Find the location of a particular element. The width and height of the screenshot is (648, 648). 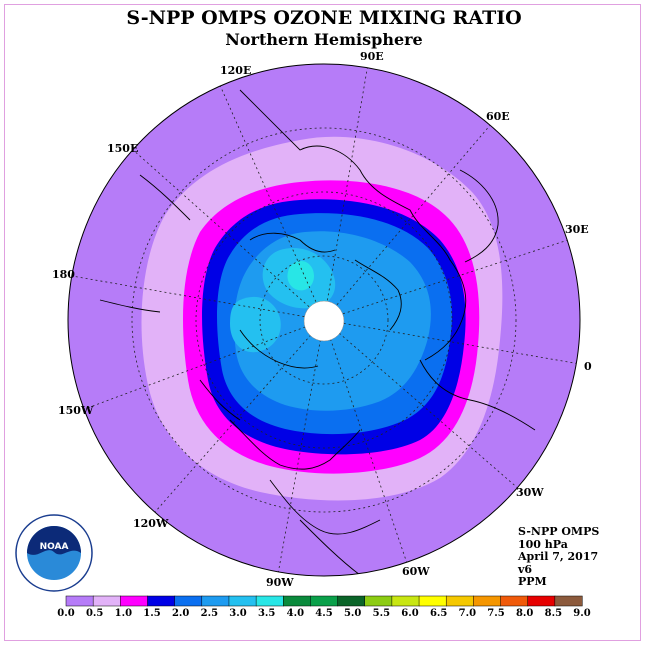

color-scale-tick: 2.0 is located at coordinates (180, 613).